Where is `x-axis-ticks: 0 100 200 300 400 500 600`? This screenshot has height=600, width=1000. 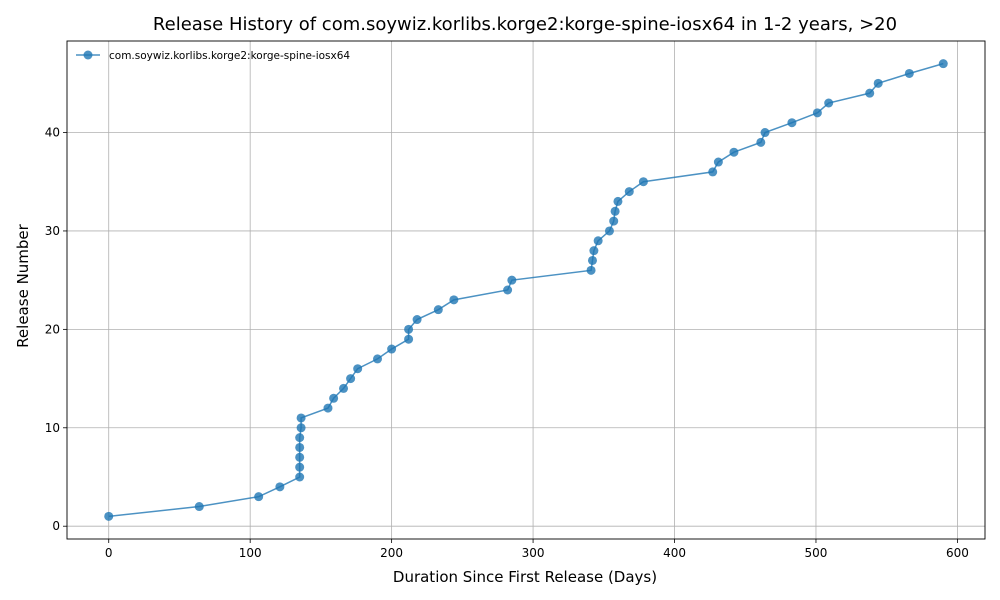 x-axis-ticks: 0 100 200 300 400 500 600 is located at coordinates (537, 549).